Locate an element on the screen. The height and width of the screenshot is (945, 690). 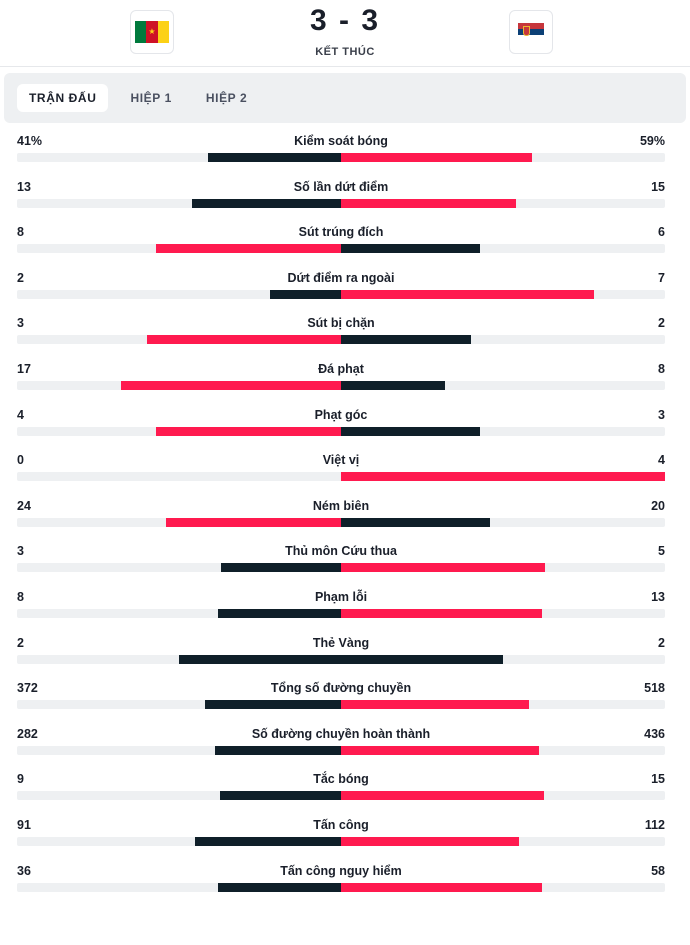
stat-row: 282 Số đường chuyền hoàn thành 436 is located at coordinates (345, 747).